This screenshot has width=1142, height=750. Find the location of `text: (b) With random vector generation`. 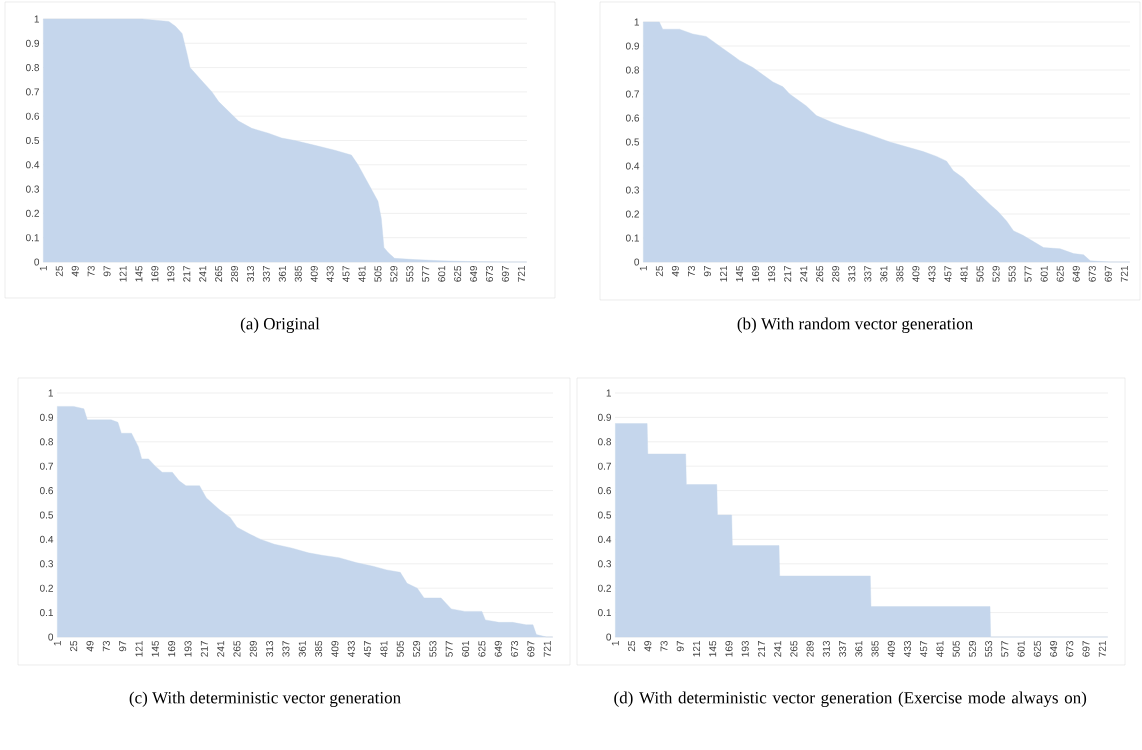

text: (b) With random vector generation is located at coordinates (855, 325).